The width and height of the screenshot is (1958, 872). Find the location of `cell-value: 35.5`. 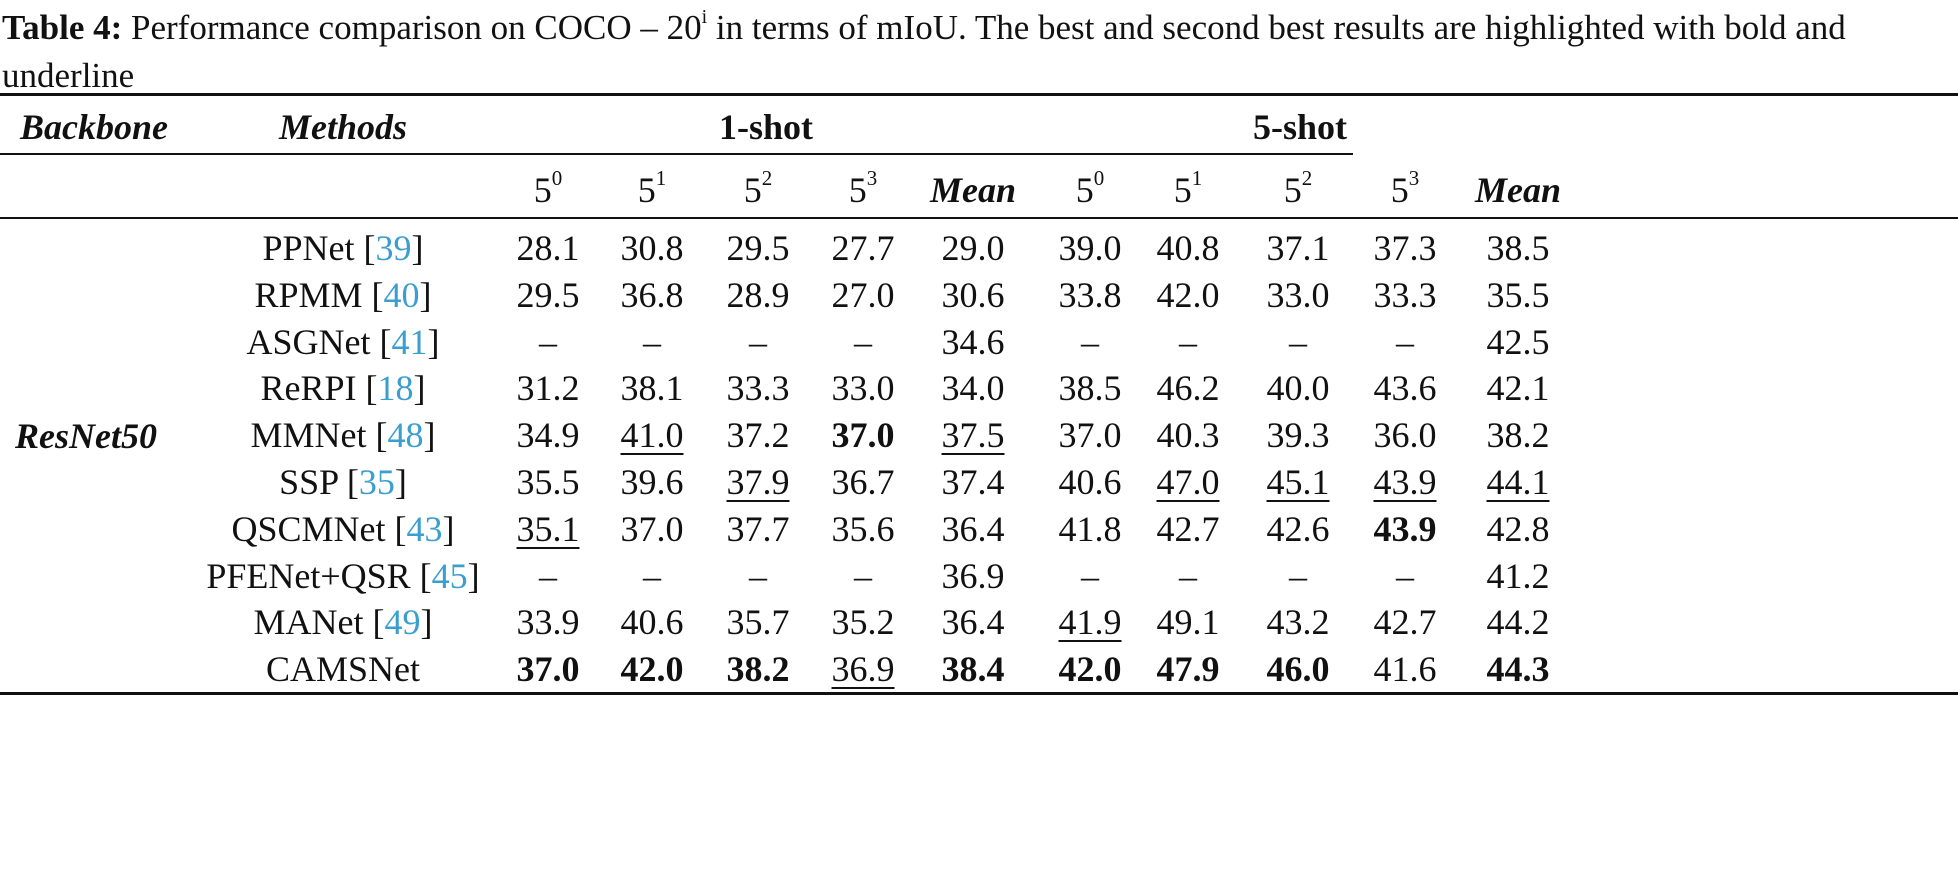

cell-value: 35.5 is located at coordinates (1518, 294).